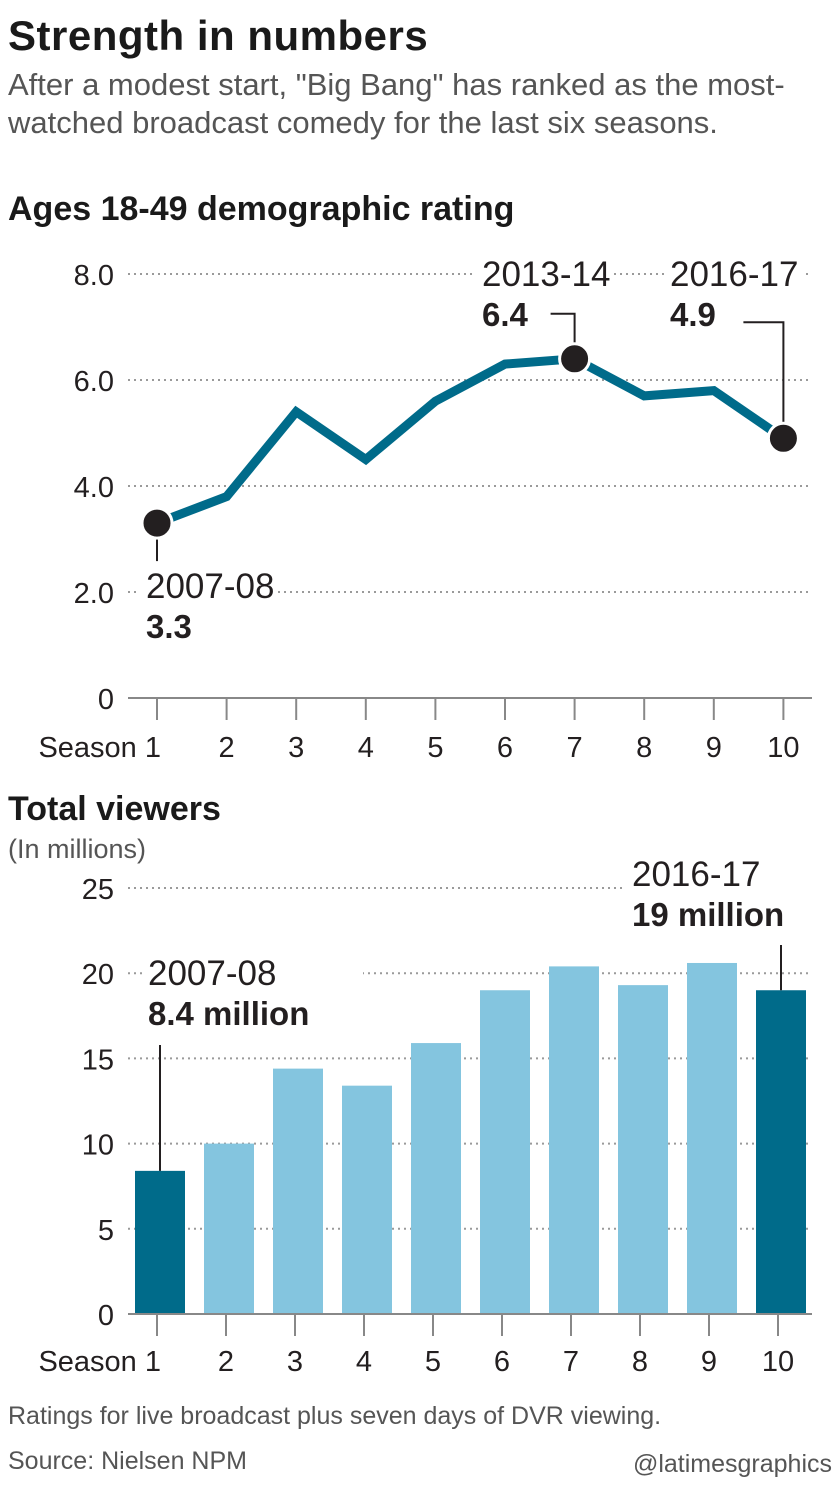 This screenshot has width=840, height=1494. Describe the element at coordinates (98, 975) in the screenshot. I see `y-tick-label: 20` at that location.